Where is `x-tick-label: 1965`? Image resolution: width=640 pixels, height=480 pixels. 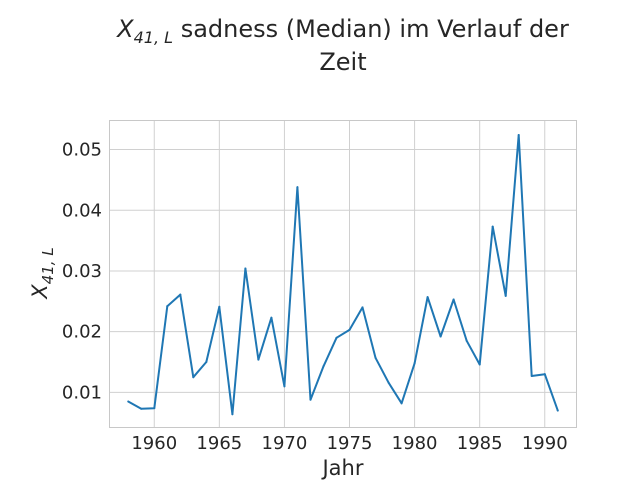
x-tick-label: 1965 is located at coordinates (219, 443).